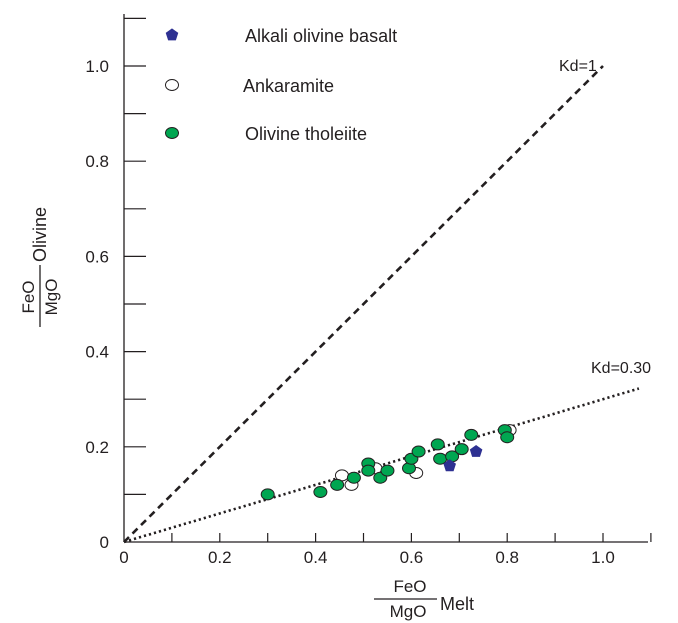 This screenshot has width=678, height=623. I want to click on legend-label-alkali-olivine-basalt: Alkali olivine basalt, so click(321, 36).